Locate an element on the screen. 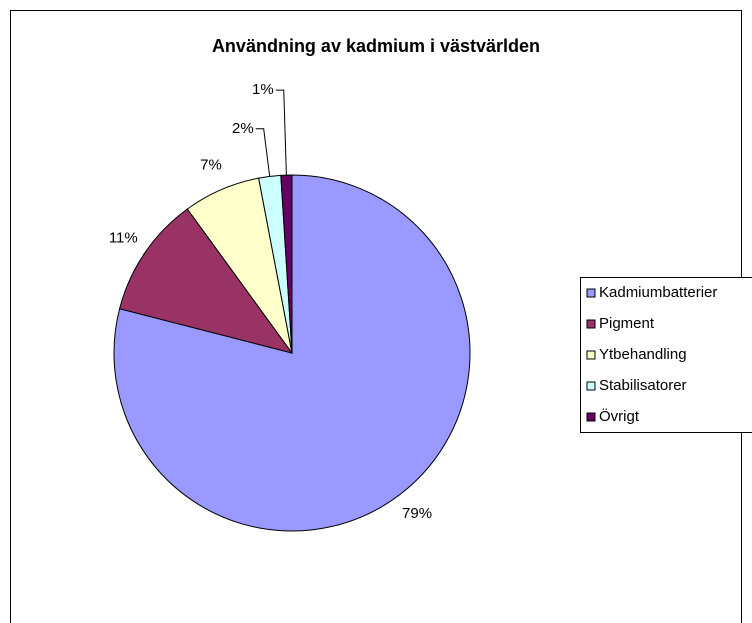  data-label: 79% is located at coordinates (417, 513).